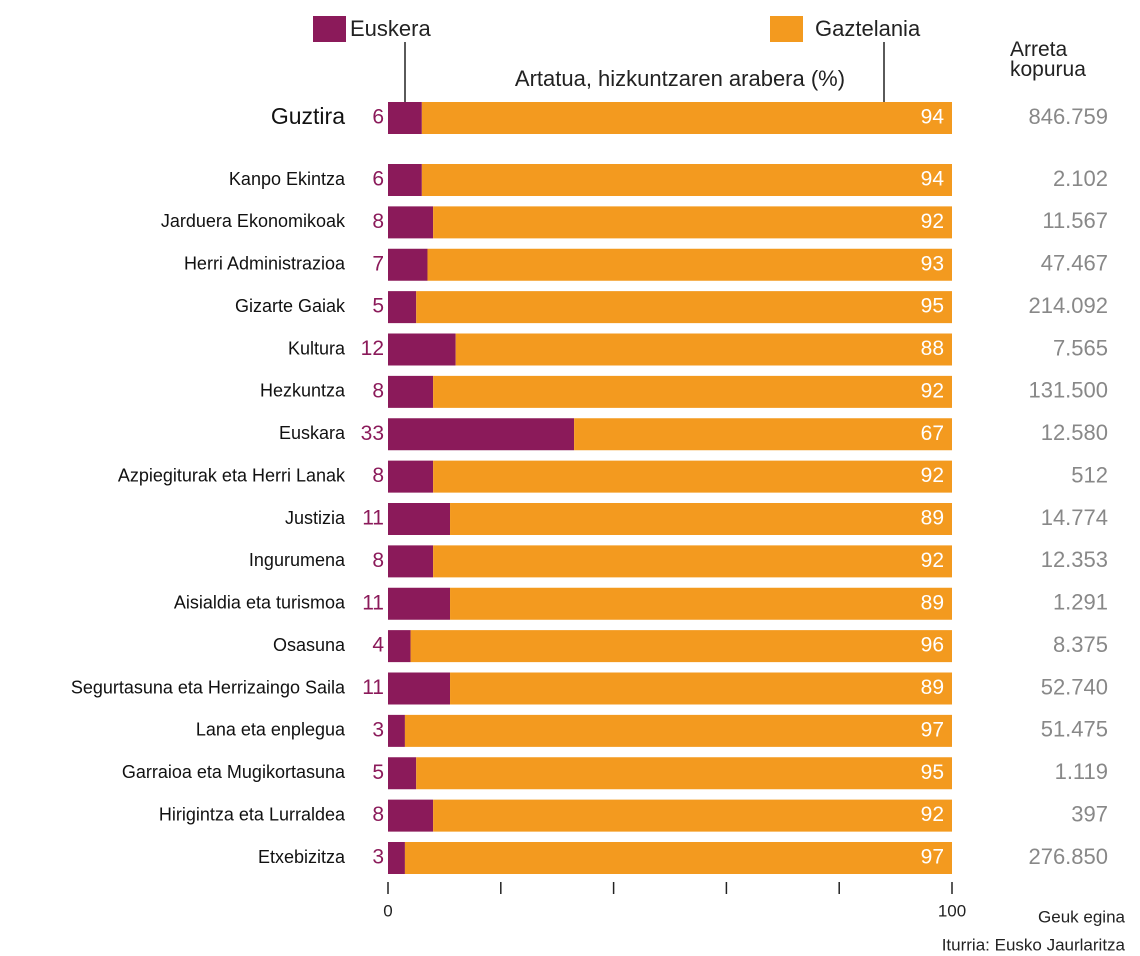 This screenshot has width=1140, height=956. I want to click on category-label: Etxebizitza, so click(302, 857).